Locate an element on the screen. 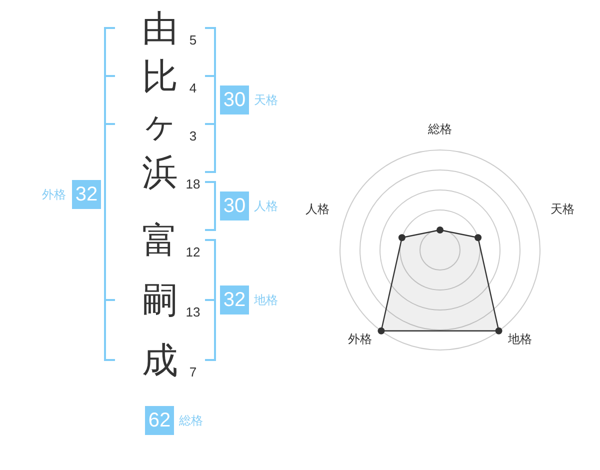 The width and height of the screenshot is (600, 470). category-label: 成 is located at coordinates (160, 360).